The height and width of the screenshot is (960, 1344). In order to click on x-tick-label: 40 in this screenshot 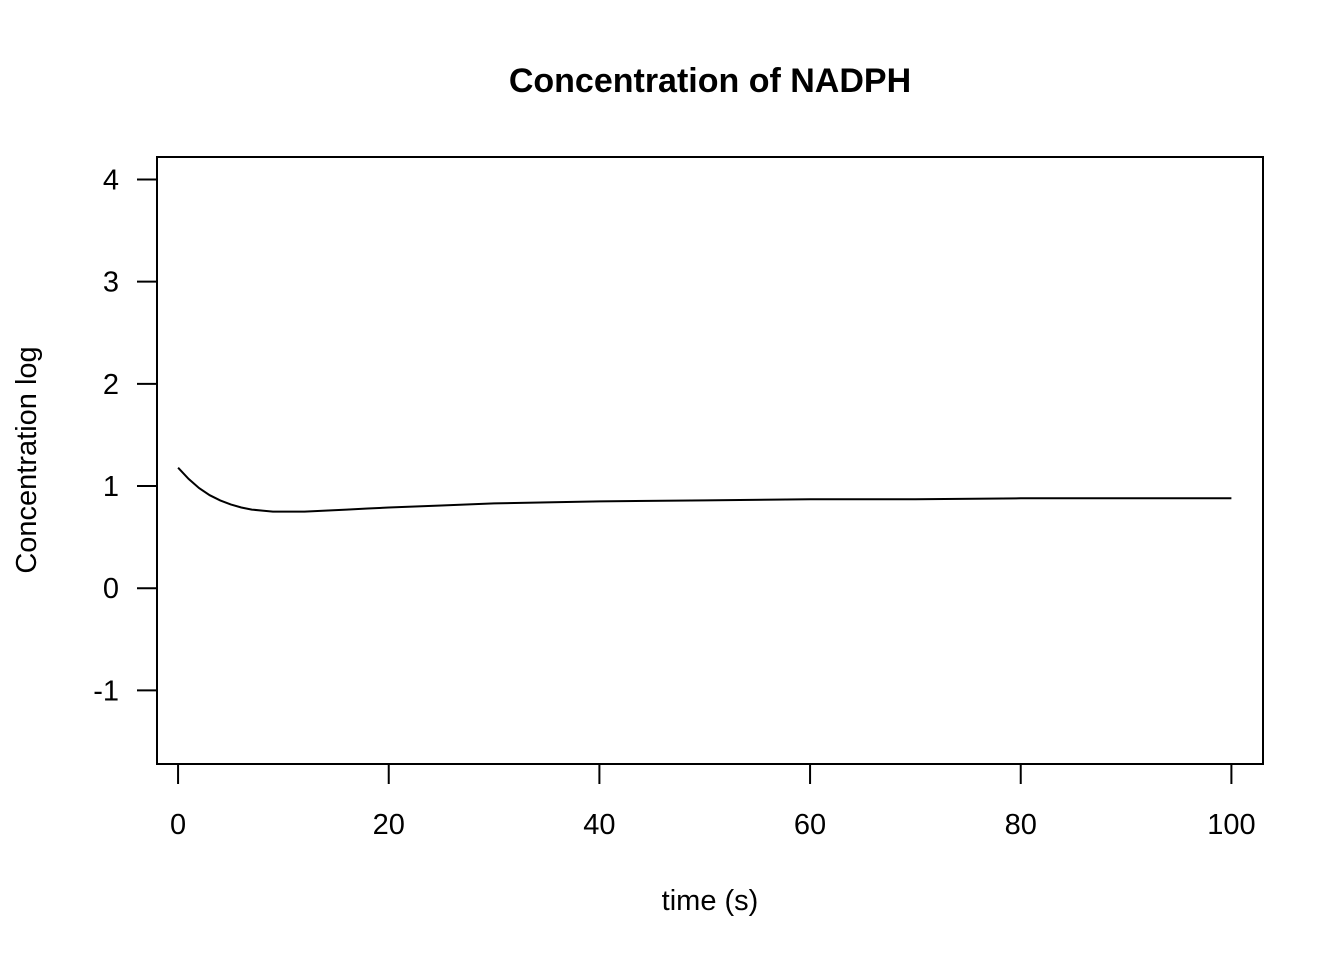, I will do `click(599, 825)`.